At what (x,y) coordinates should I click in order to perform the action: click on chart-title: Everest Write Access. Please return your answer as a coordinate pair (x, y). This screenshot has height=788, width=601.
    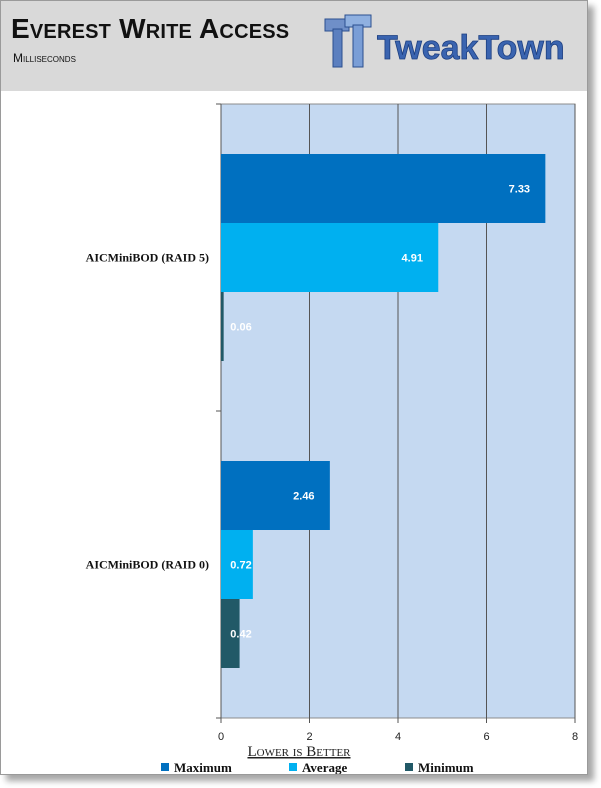
    Looking at the image, I should click on (150, 28).